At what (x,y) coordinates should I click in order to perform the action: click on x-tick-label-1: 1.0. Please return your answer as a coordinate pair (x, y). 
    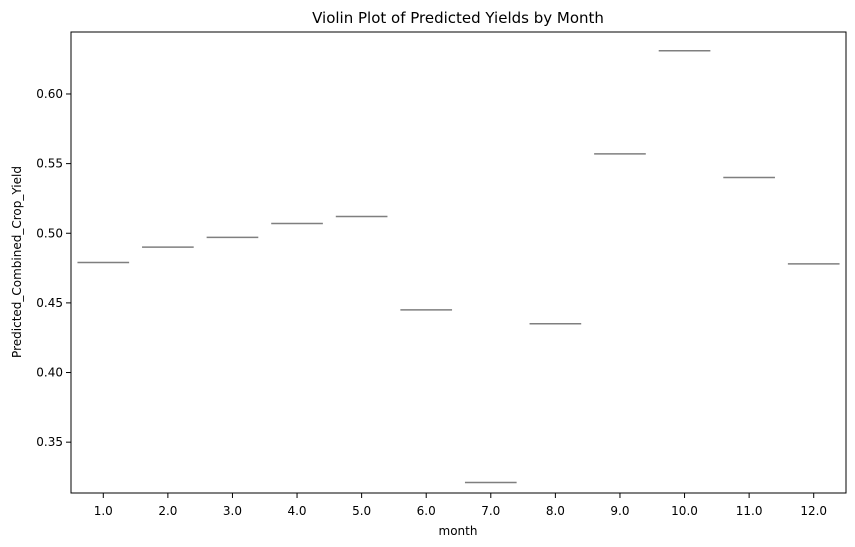
    Looking at the image, I should click on (103, 511).